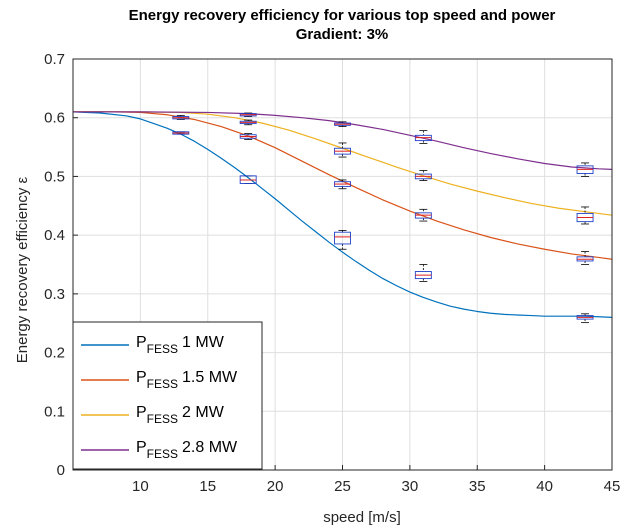  Describe the element at coordinates (180, 415) in the screenshot. I see `legend-label: PFESS 2 MW` at that location.